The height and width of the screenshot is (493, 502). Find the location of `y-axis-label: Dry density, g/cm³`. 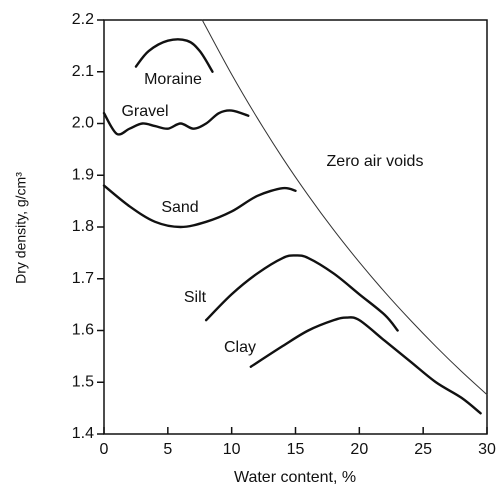

y-axis-label: Dry density, g/cm³ is located at coordinates (21, 228).